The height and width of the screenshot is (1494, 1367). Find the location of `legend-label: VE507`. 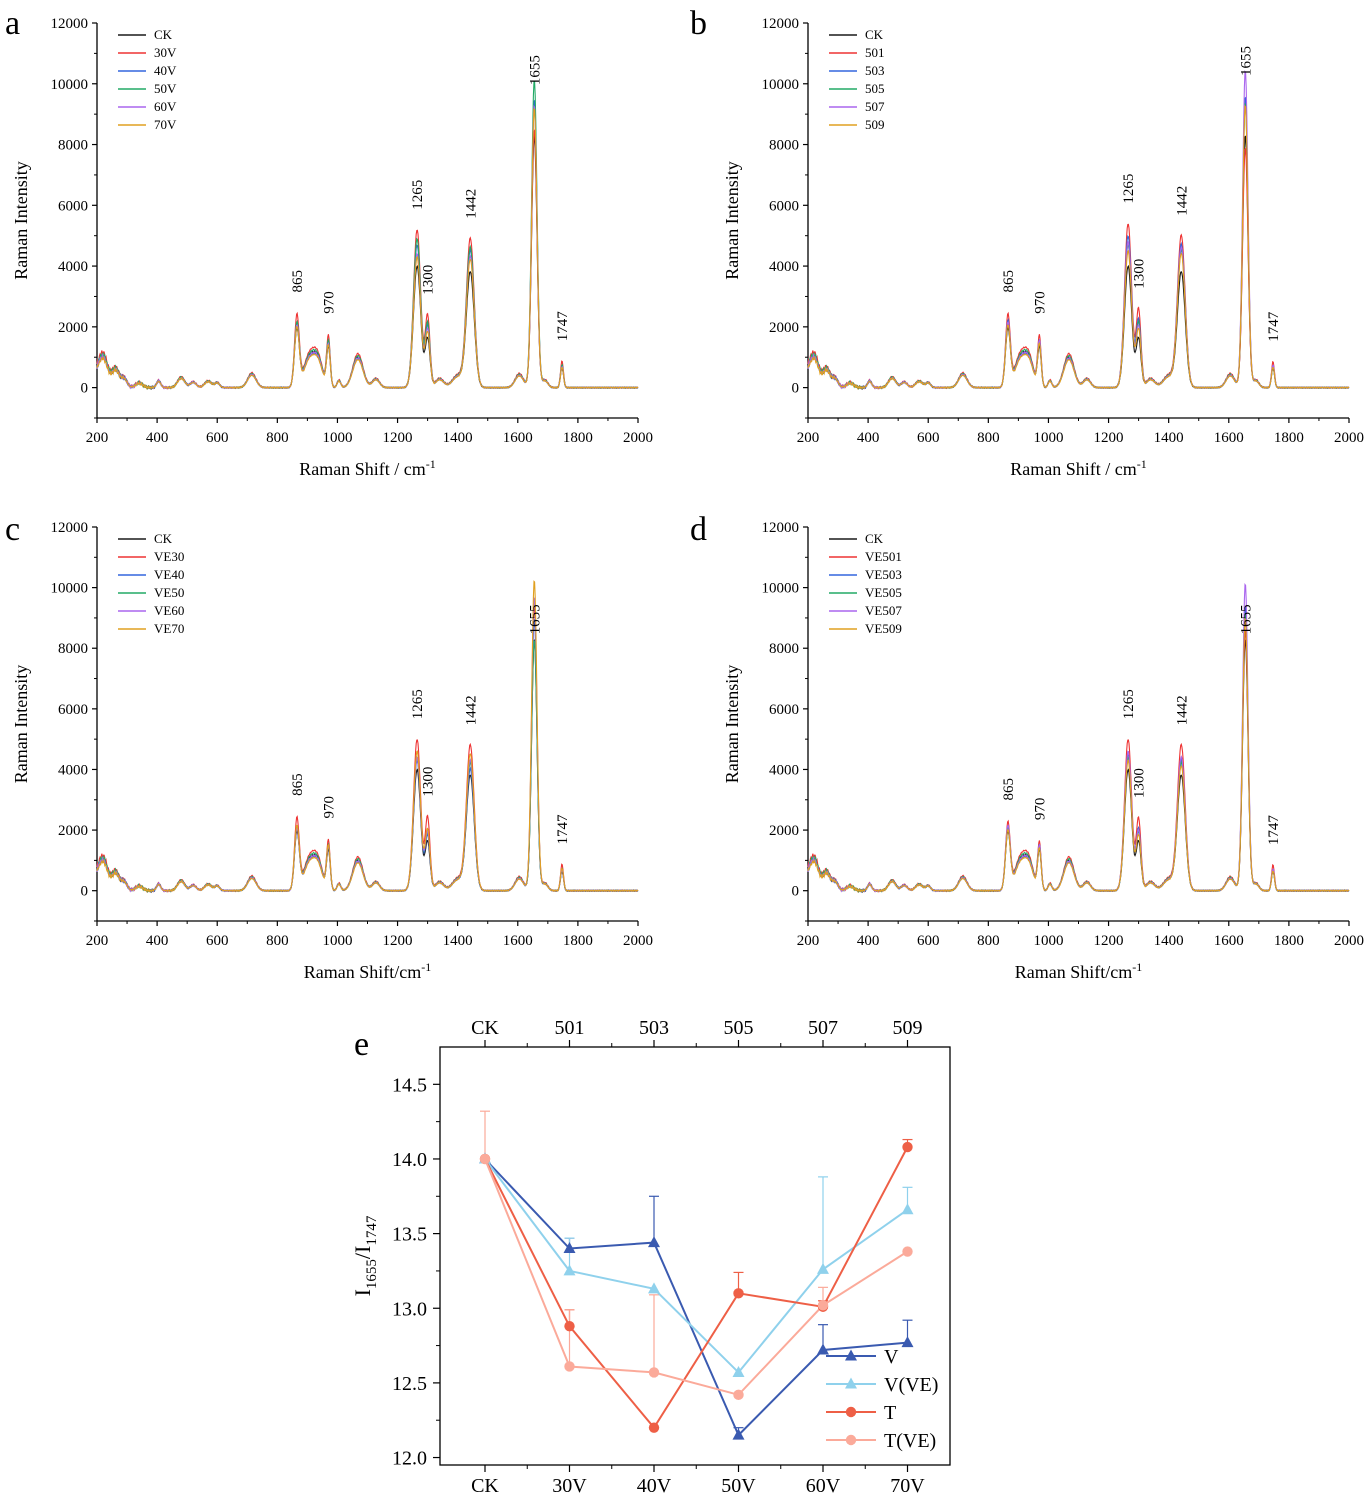

legend-label: VE507 is located at coordinates (883, 610).